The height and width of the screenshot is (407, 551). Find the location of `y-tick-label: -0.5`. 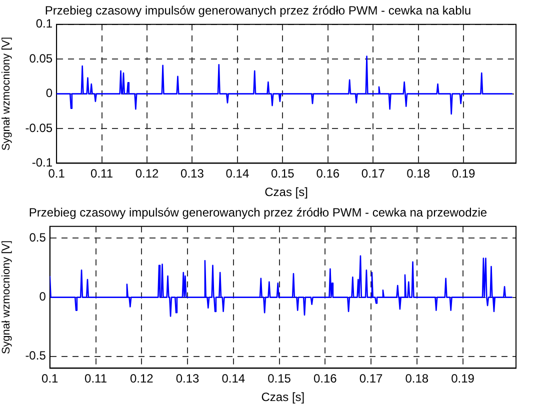

y-tick-label: -0.5 is located at coordinates (35, 355).